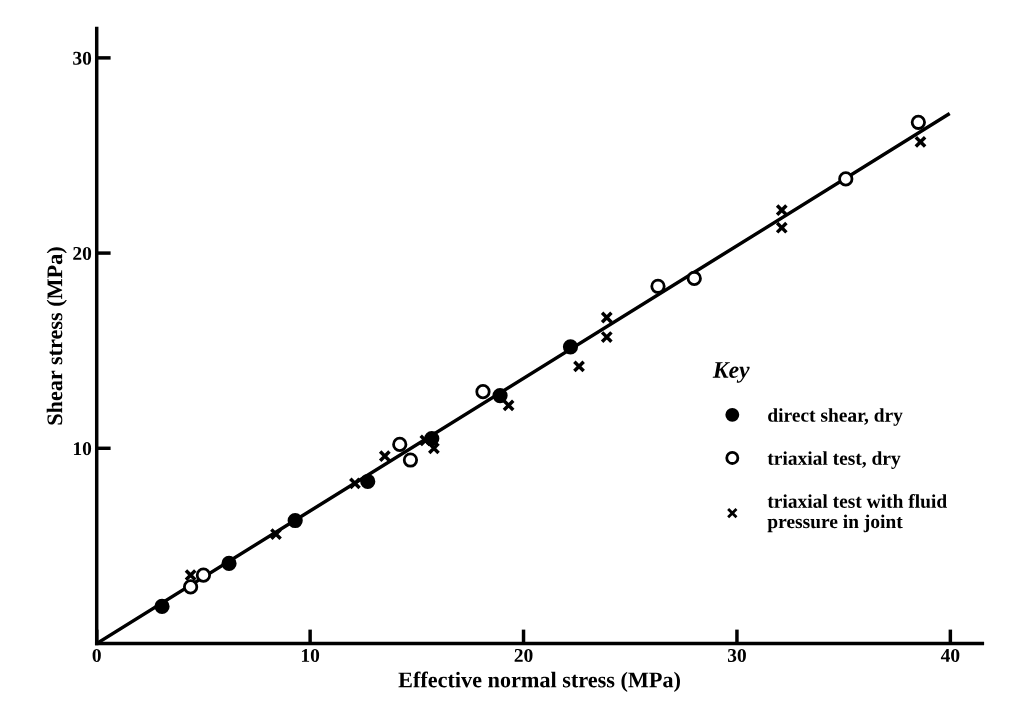  Describe the element at coordinates (950, 655) in the screenshot. I see `x-tick-label: 40` at that location.